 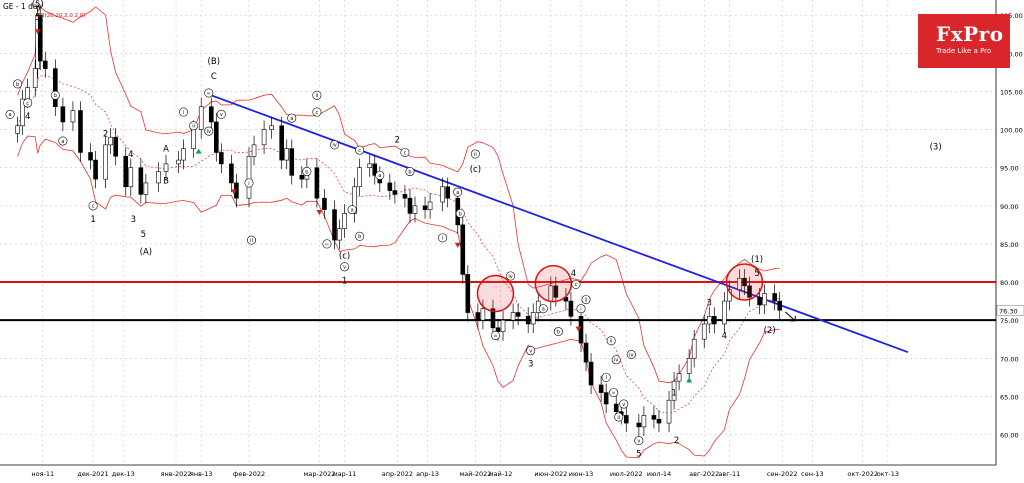 What do you see at coordinates (201, 474) in the screenshot?
I see `x-tick-label: янв-13` at bounding box center [201, 474].